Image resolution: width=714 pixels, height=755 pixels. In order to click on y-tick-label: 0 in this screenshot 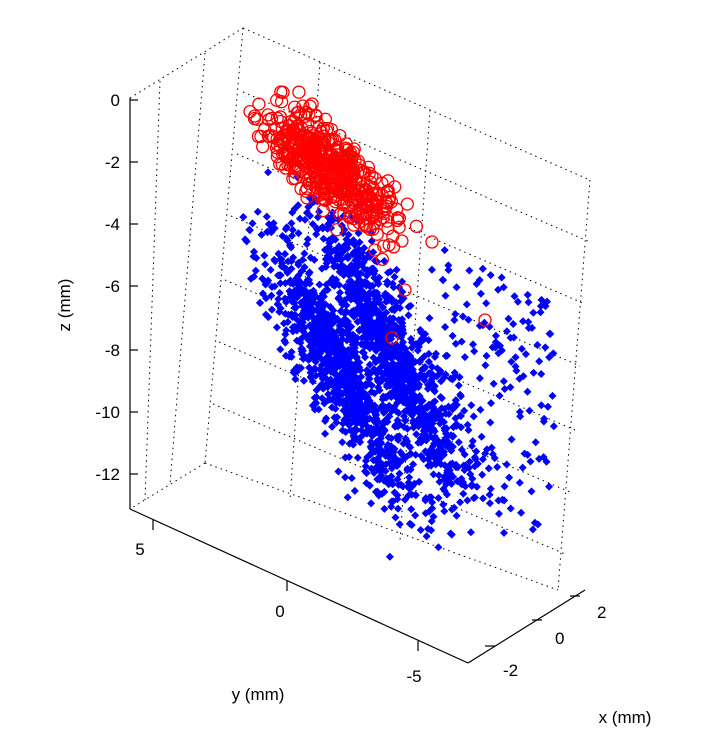, I will do `click(279, 611)`.